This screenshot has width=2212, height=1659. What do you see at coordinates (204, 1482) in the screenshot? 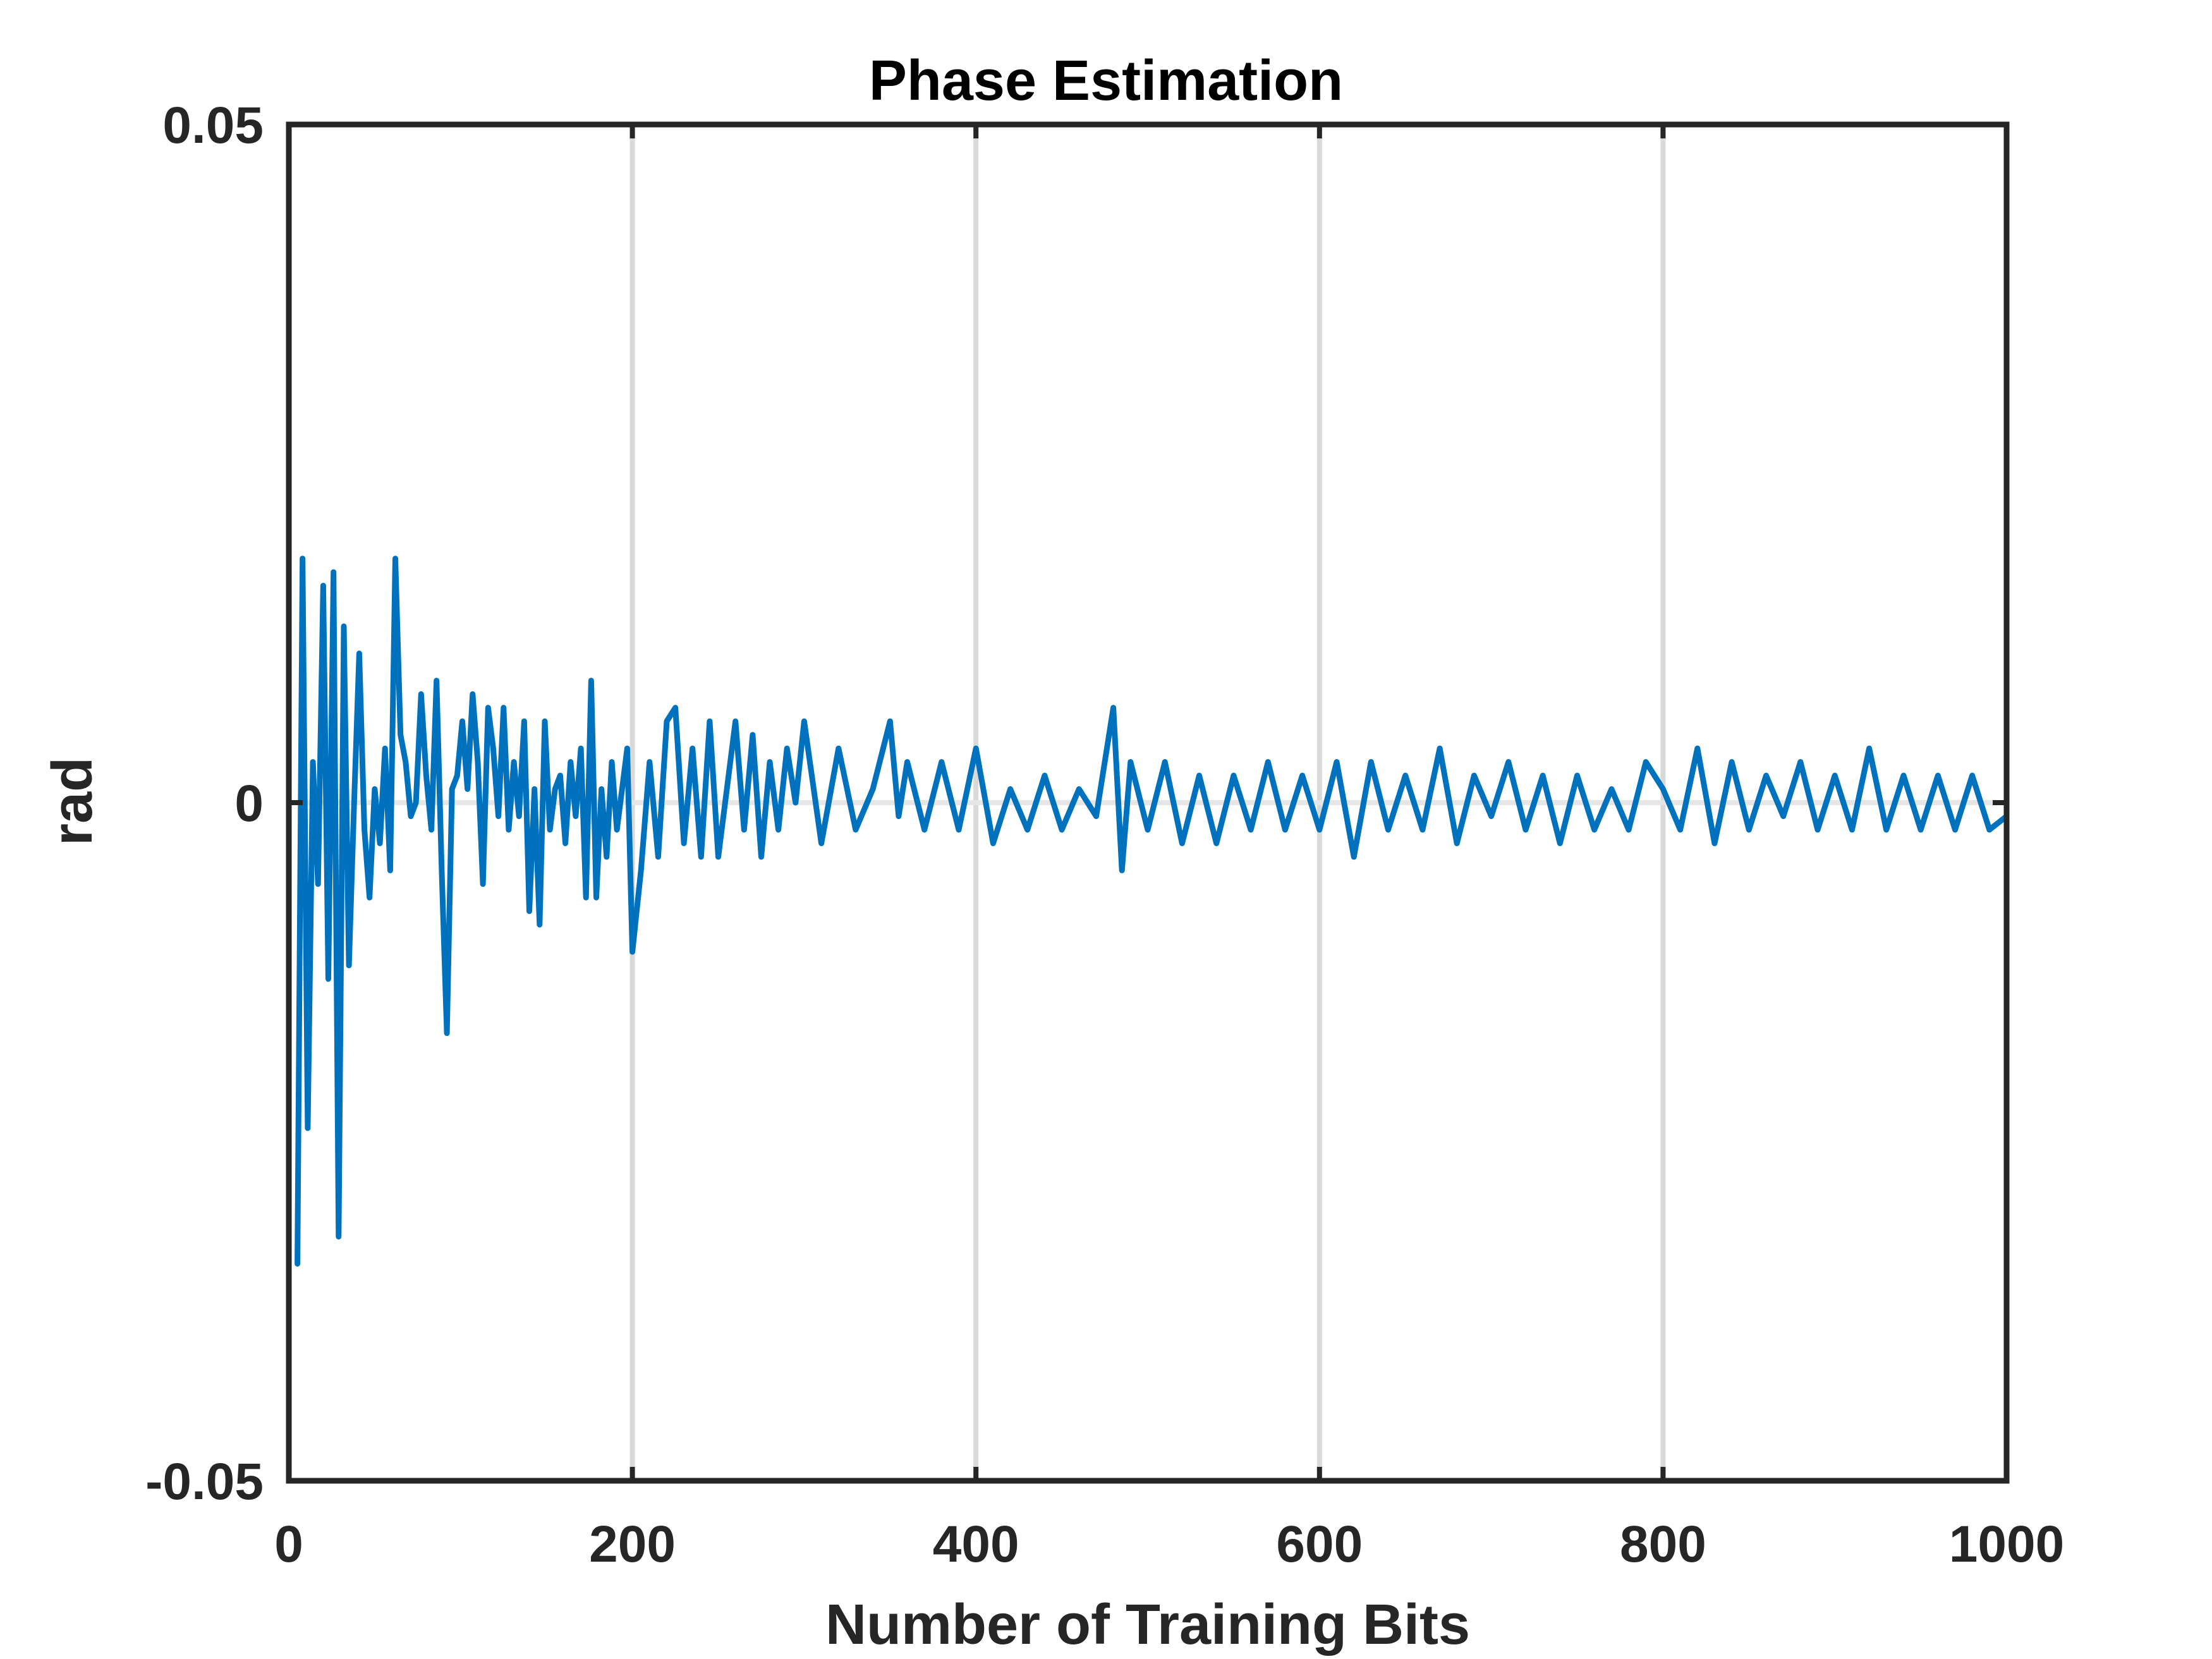
I see `y-tick-label: -0.05` at bounding box center [204, 1482].